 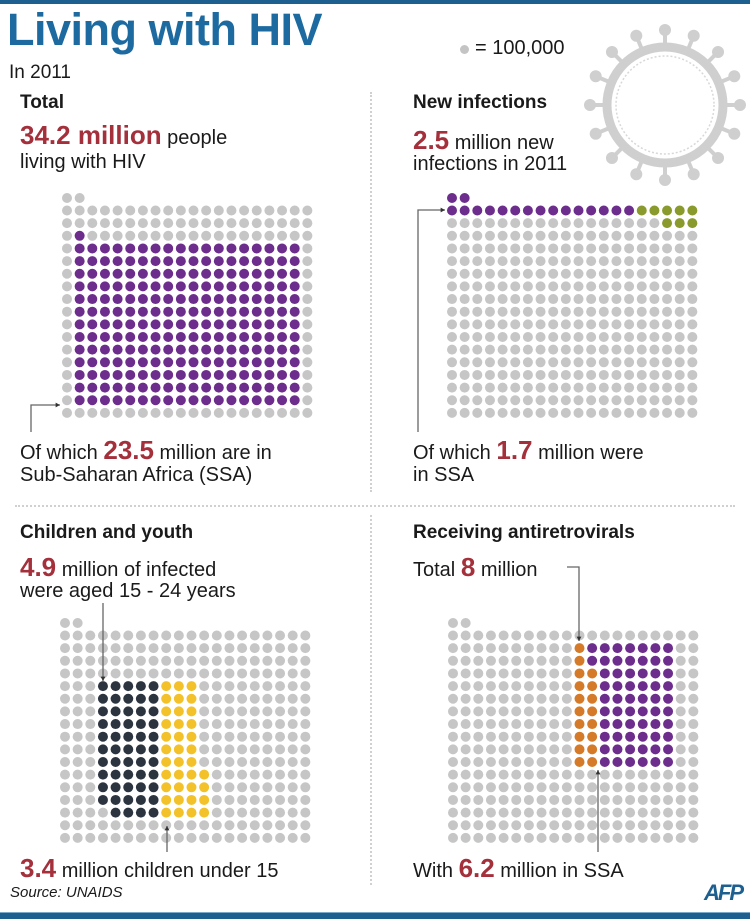 What do you see at coordinates (455, 453) in the screenshot?
I see `footer-text: Of which` at bounding box center [455, 453].